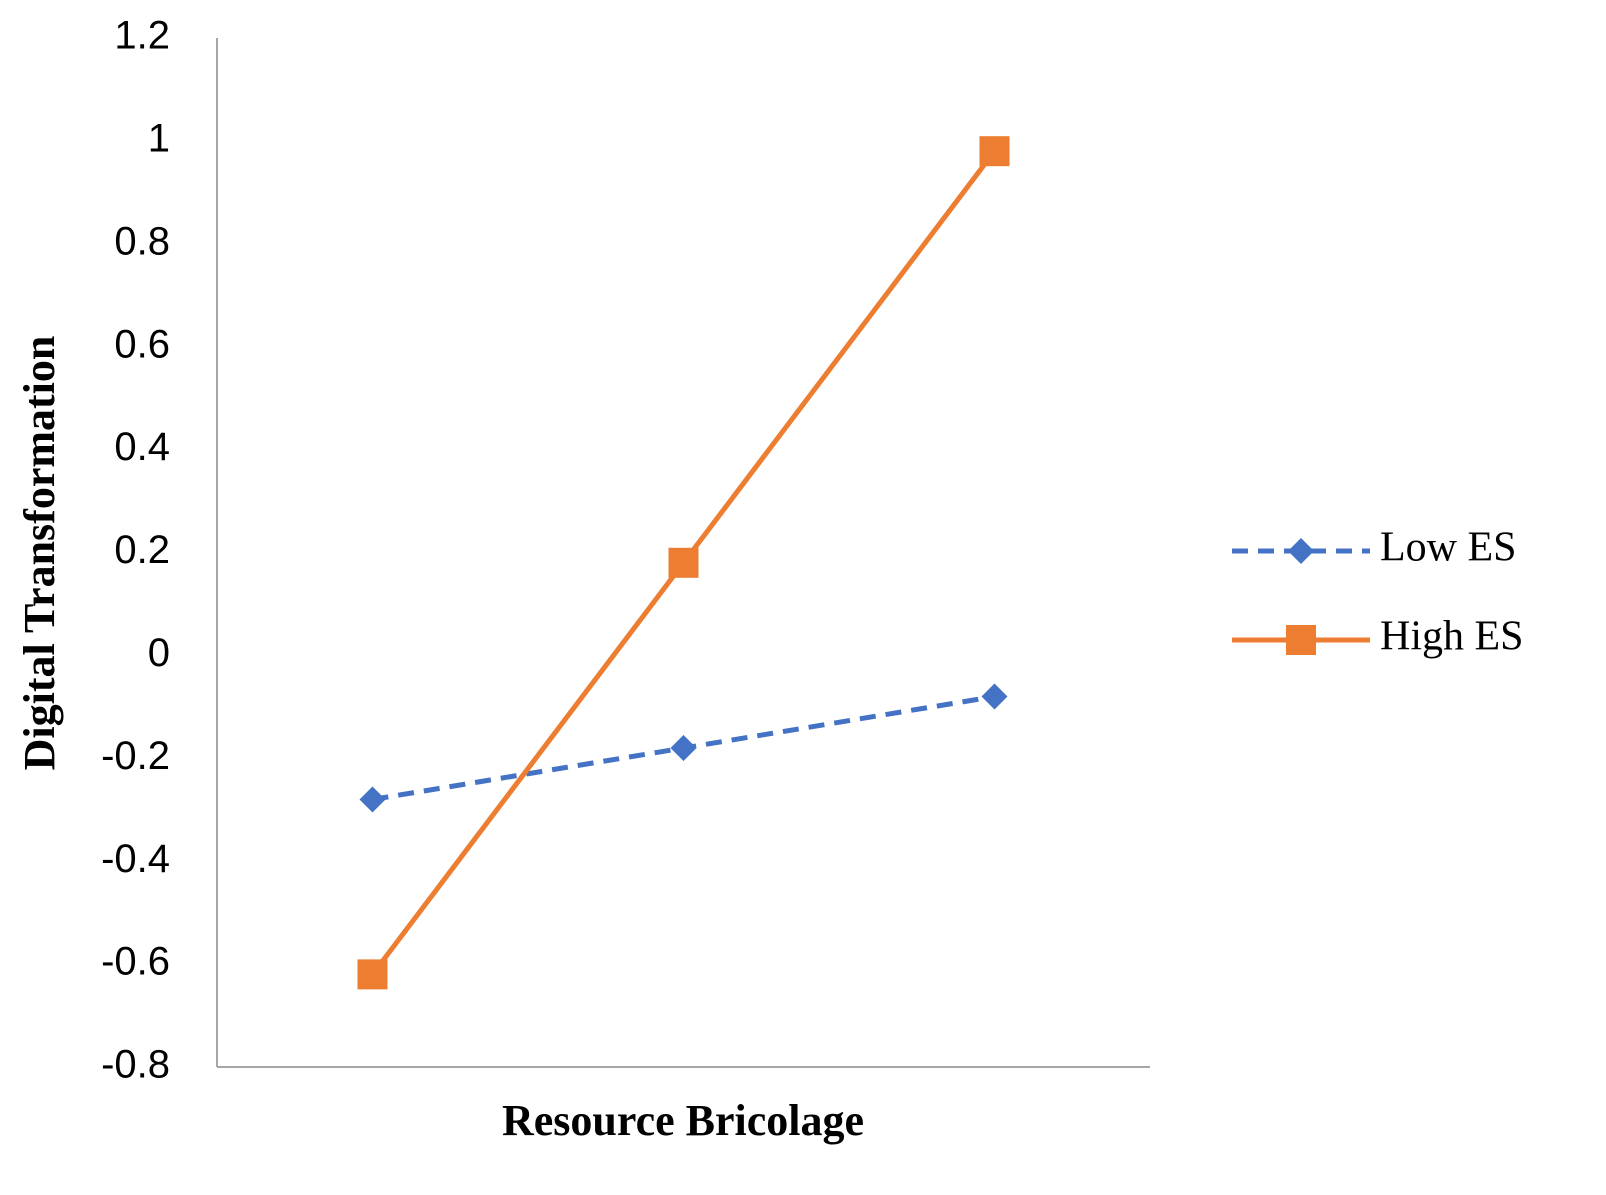  Describe the element at coordinates (159, 653) in the screenshot. I see `y-tick-label: 0` at that location.